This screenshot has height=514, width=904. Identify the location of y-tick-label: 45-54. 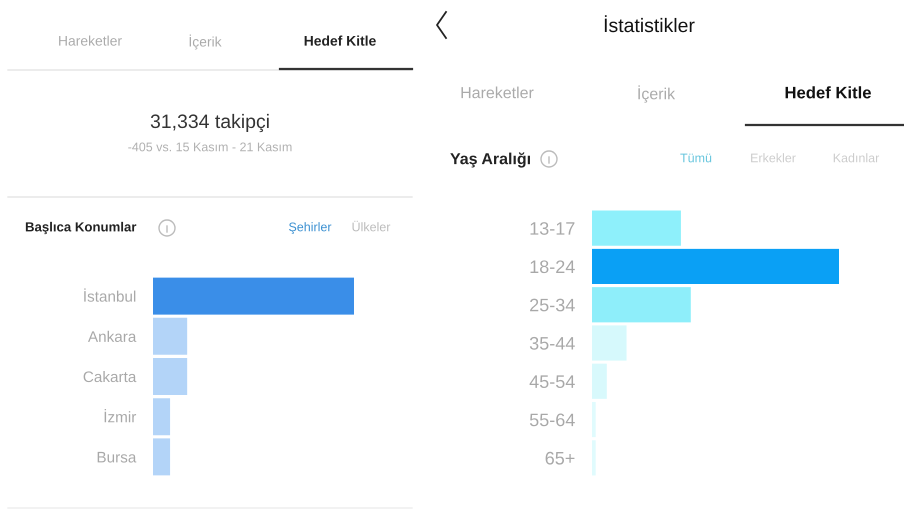
(552, 381).